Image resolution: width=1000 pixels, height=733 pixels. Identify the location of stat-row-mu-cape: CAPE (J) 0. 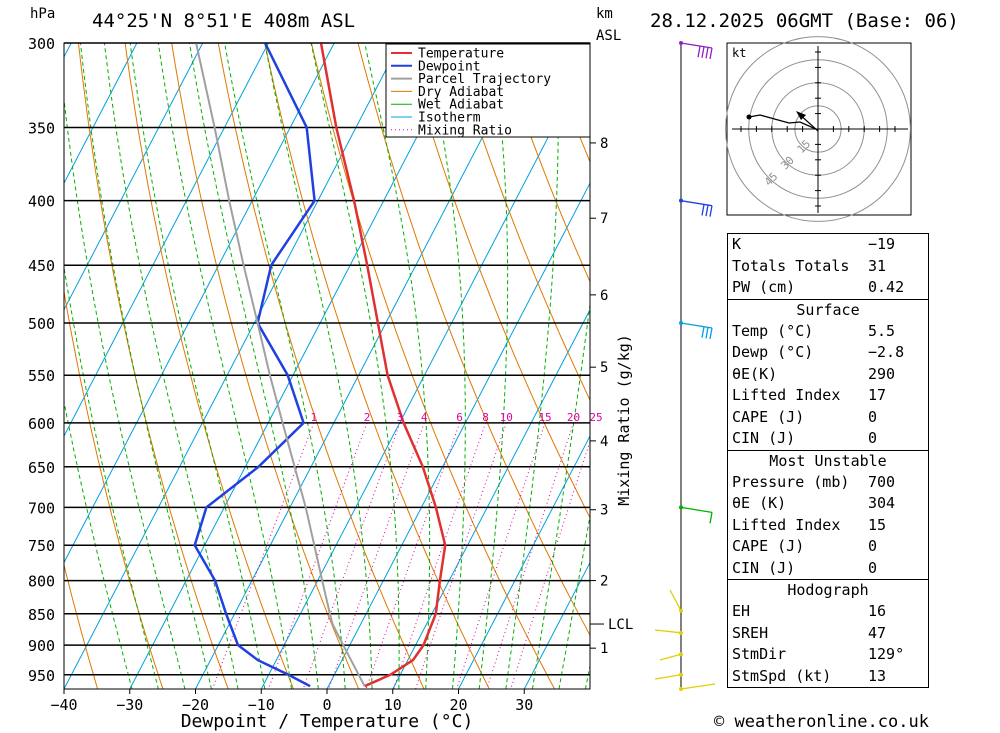
(828, 547).